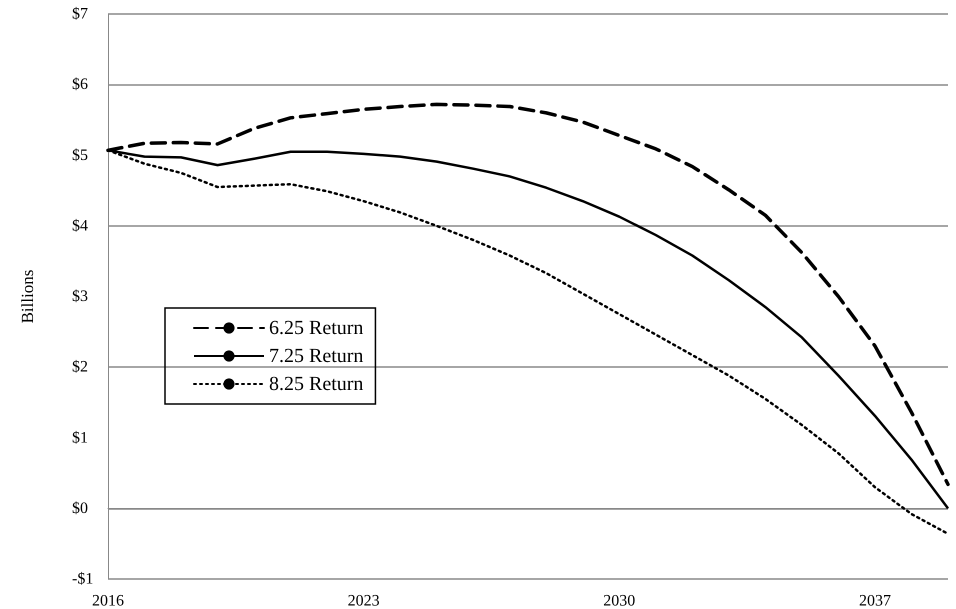 Image resolution: width=956 pixels, height=609 pixels. Describe the element at coordinates (83, 579) in the screenshot. I see `y-tick-label: -$1` at that location.